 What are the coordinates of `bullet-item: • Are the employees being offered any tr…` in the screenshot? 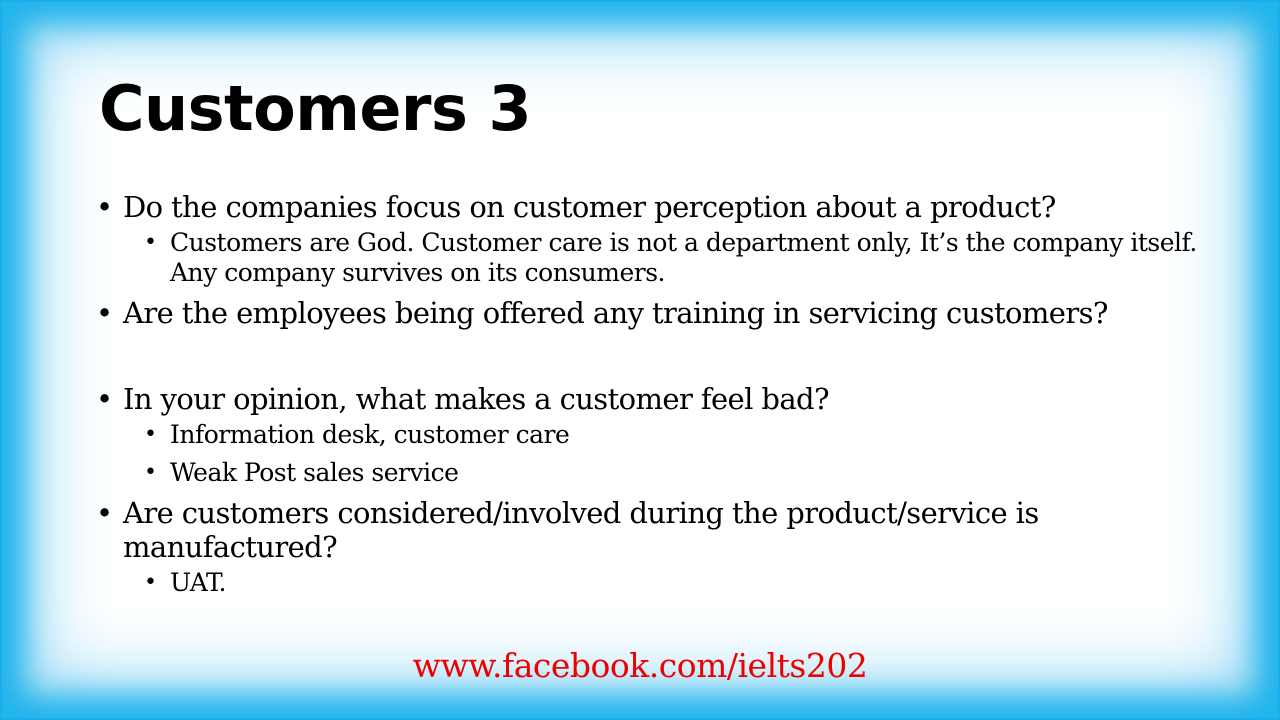 It's located at (651, 313).